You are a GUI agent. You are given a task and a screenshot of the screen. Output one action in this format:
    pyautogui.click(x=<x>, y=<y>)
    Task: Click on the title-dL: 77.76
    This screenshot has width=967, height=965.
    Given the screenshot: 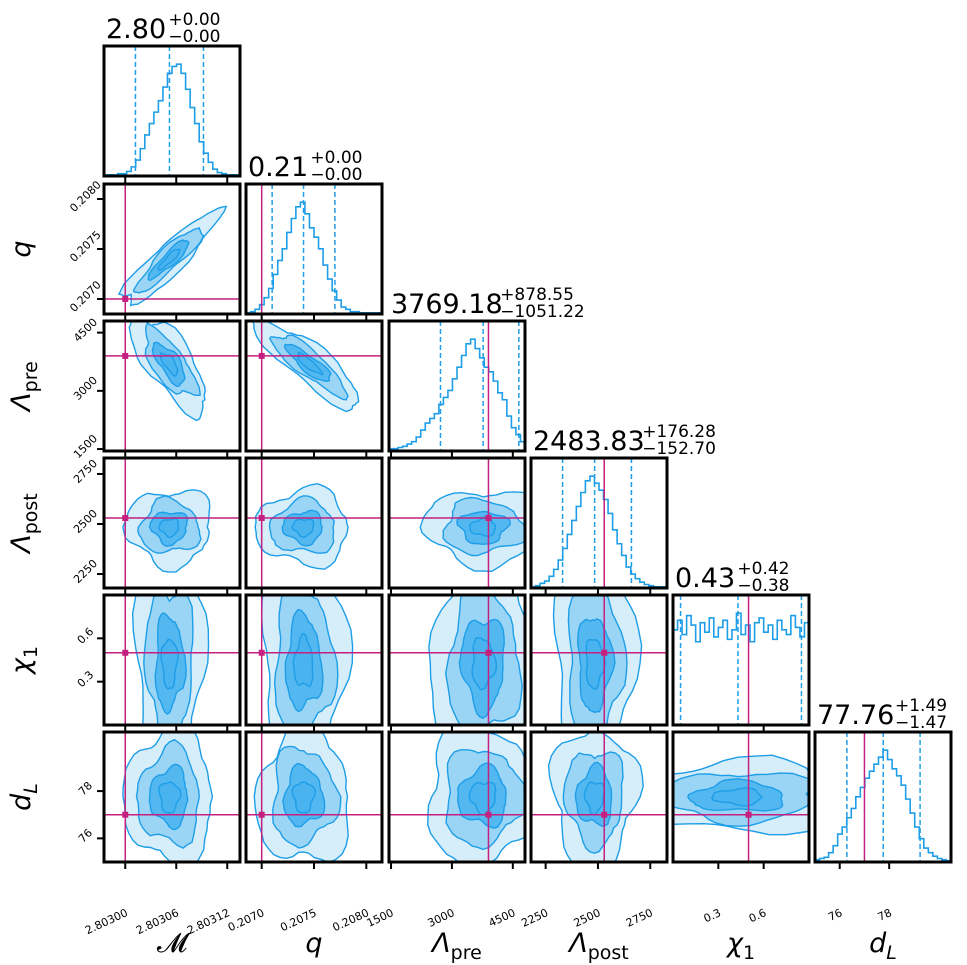 What is the action you would take?
    pyautogui.click(x=855, y=715)
    